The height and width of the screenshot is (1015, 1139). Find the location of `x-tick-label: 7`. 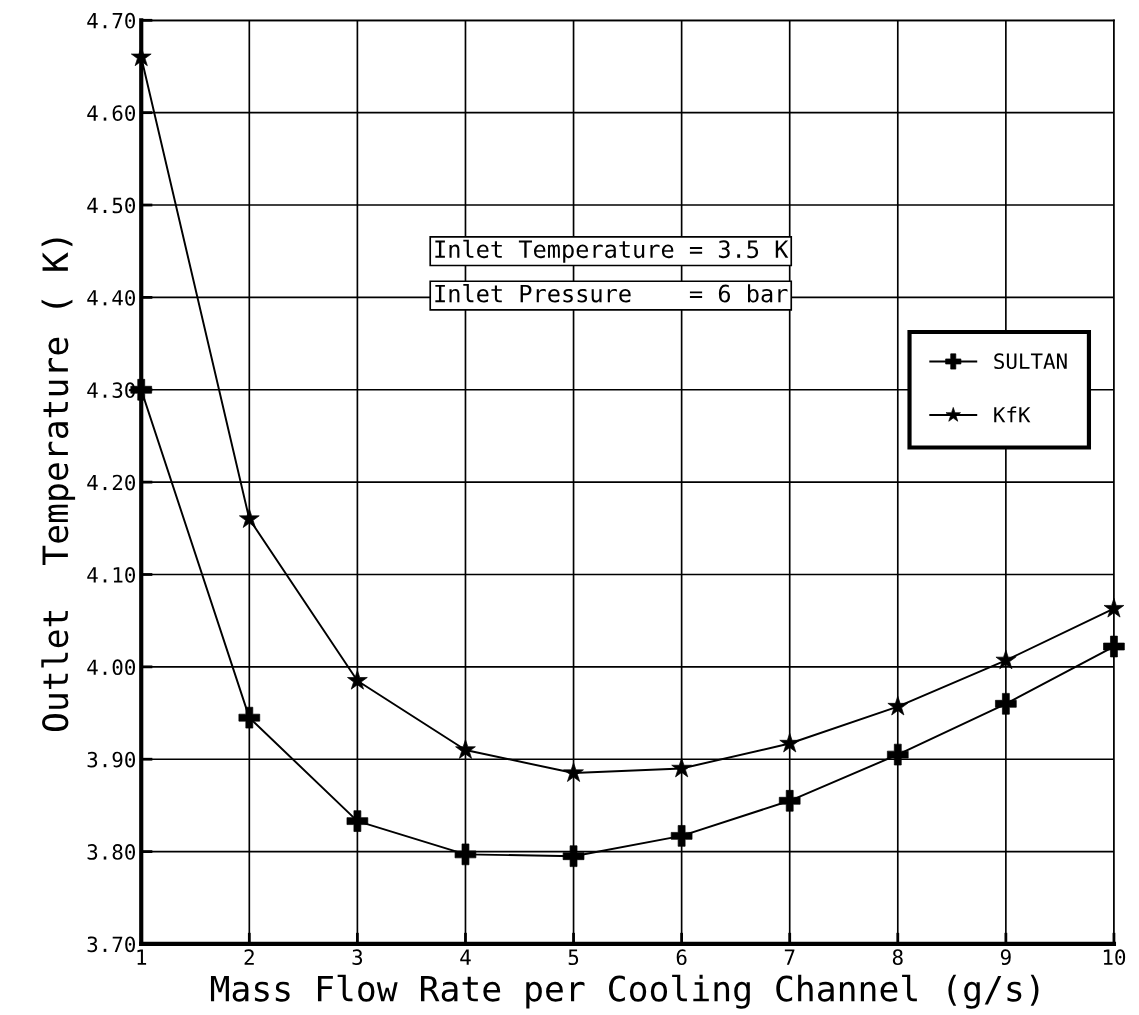

x-tick-label: 7 is located at coordinates (789, 957).